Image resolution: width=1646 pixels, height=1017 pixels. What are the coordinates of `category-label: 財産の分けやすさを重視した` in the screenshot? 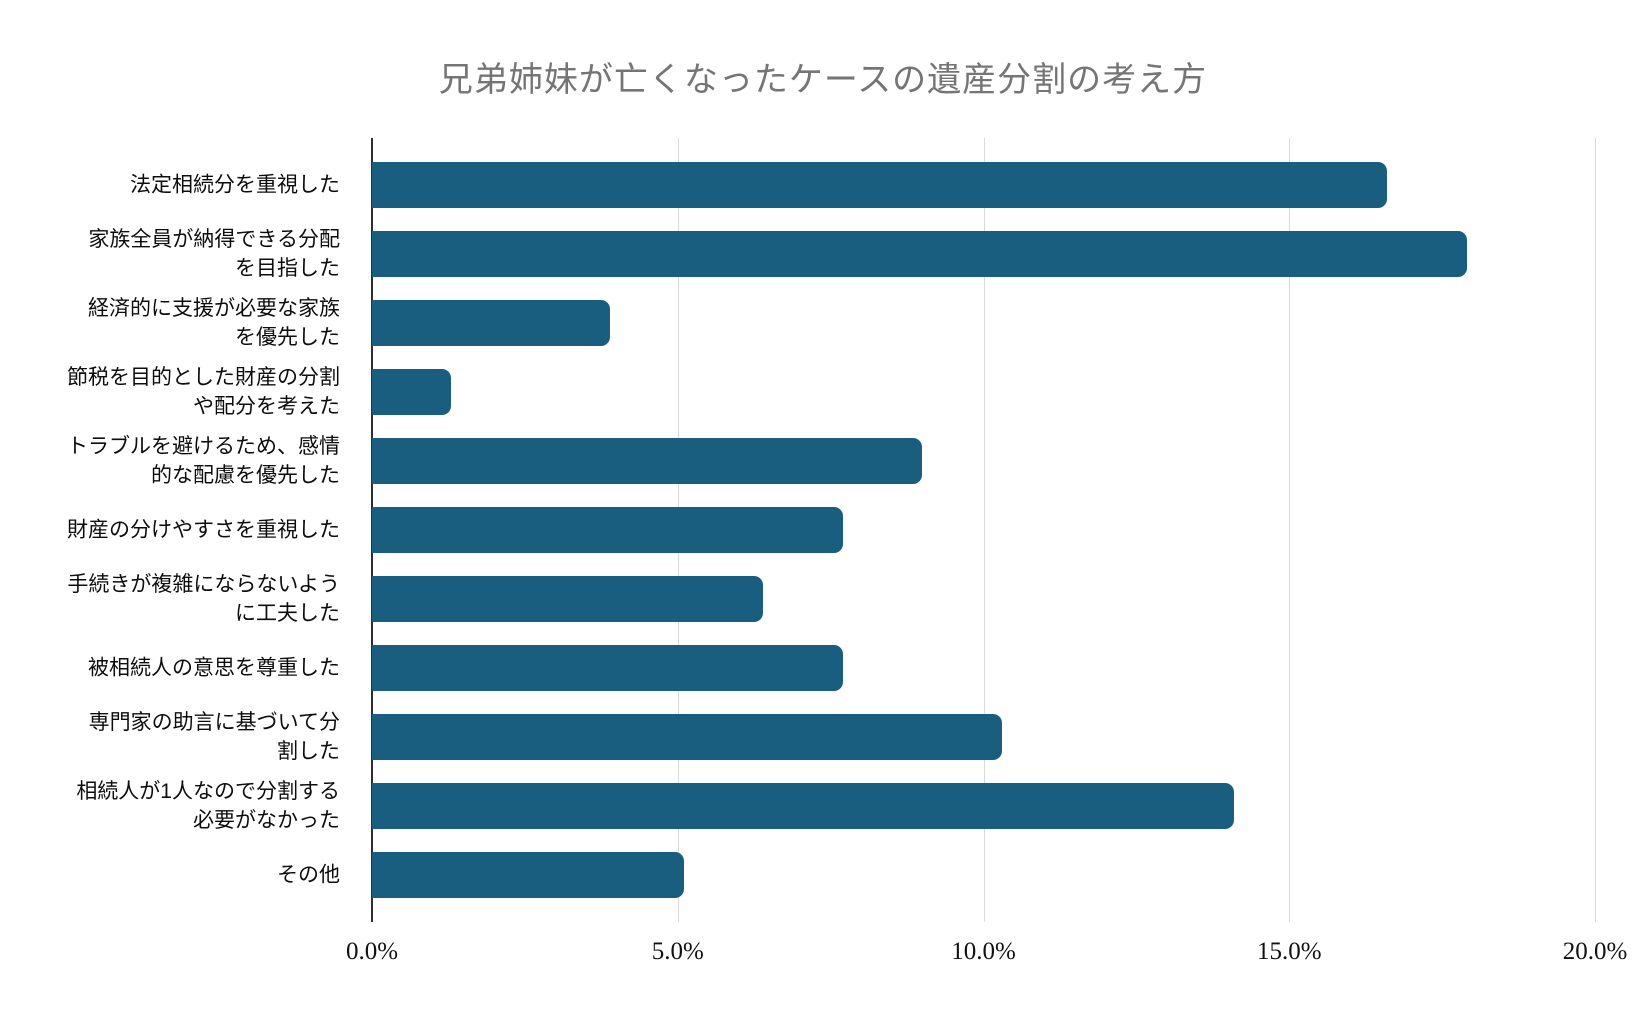 It's located at (203, 530).